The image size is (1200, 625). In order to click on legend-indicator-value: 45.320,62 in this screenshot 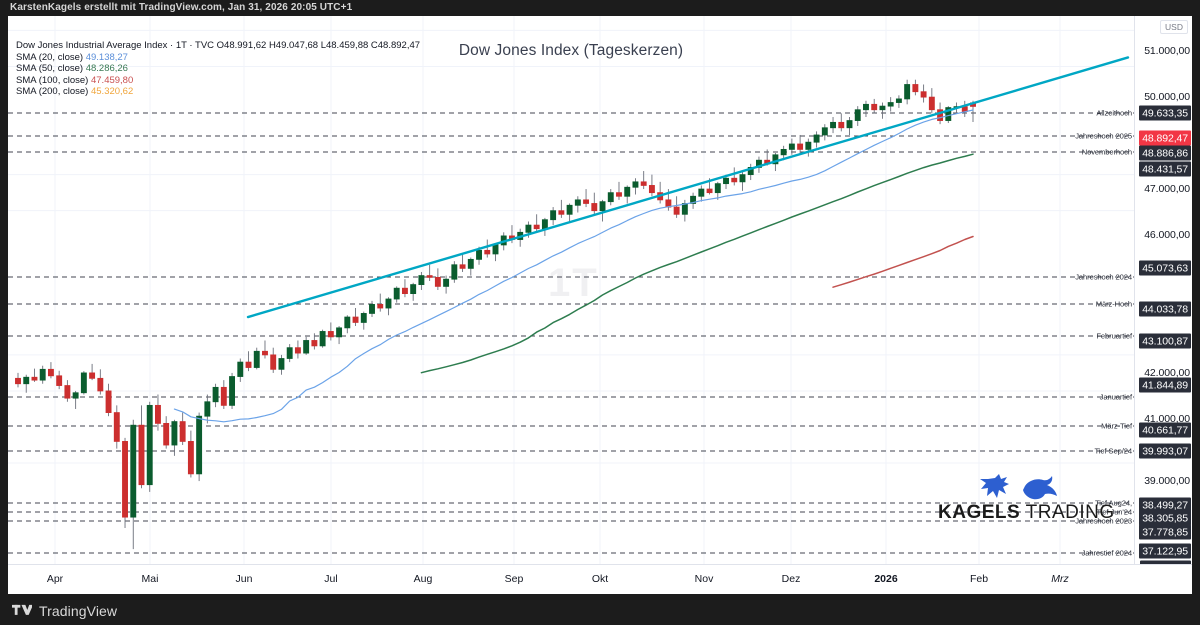, I will do `click(111, 92)`.